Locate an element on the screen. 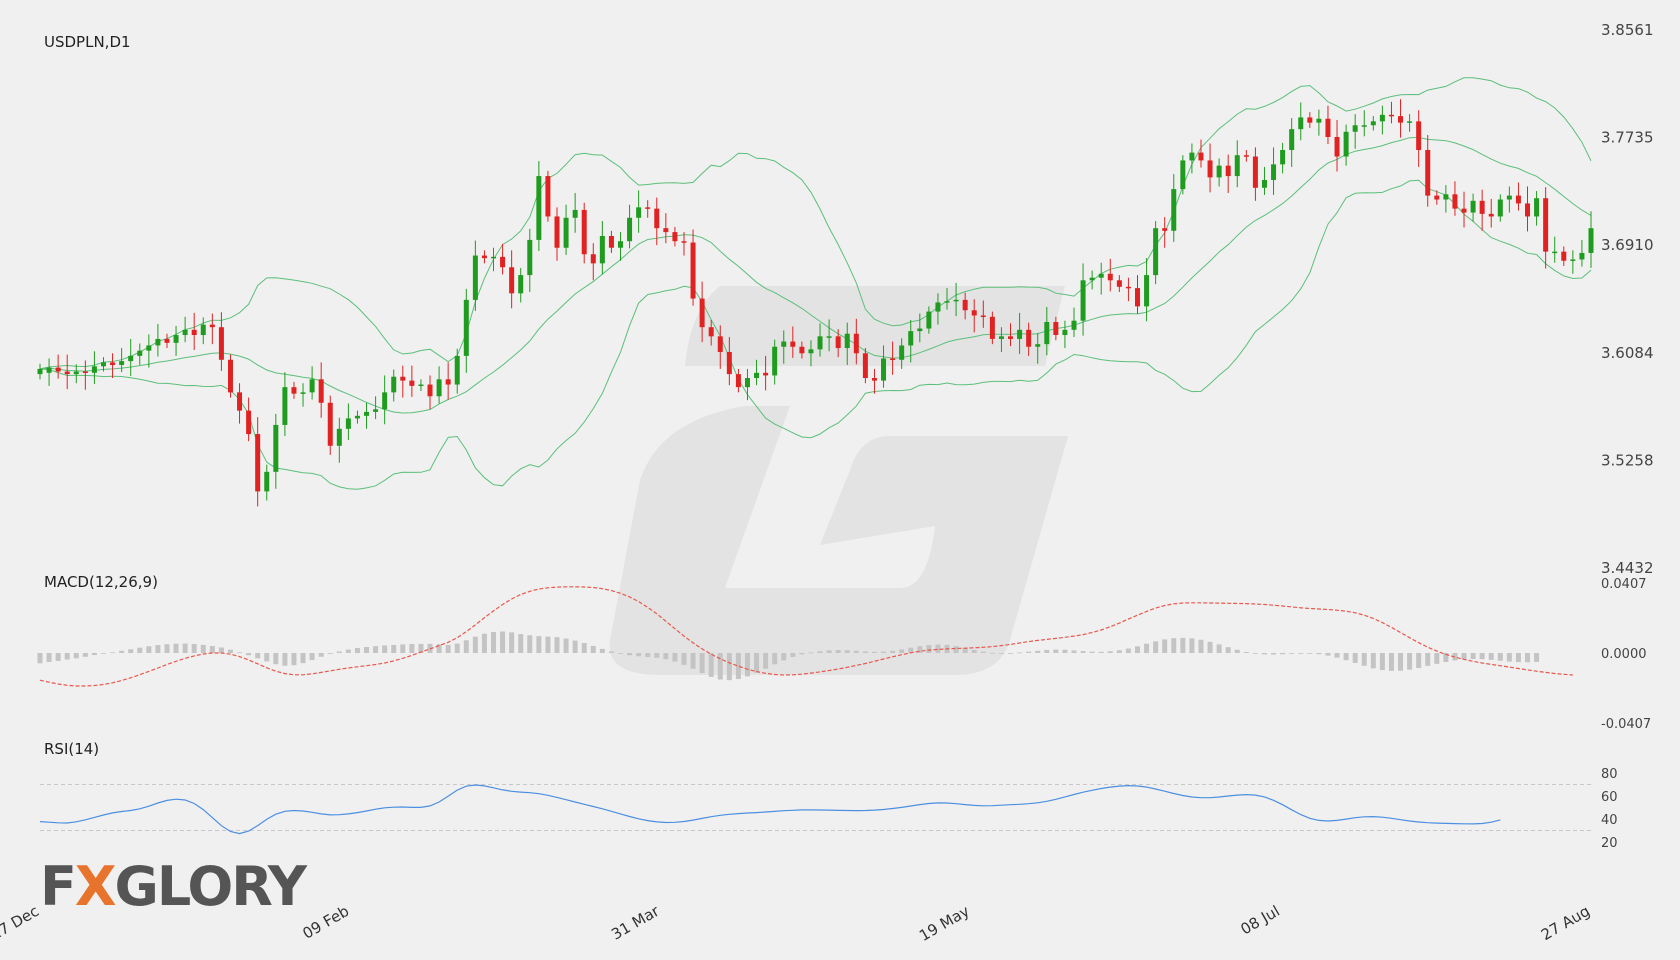  macd-histogram is located at coordinates (788, 656).